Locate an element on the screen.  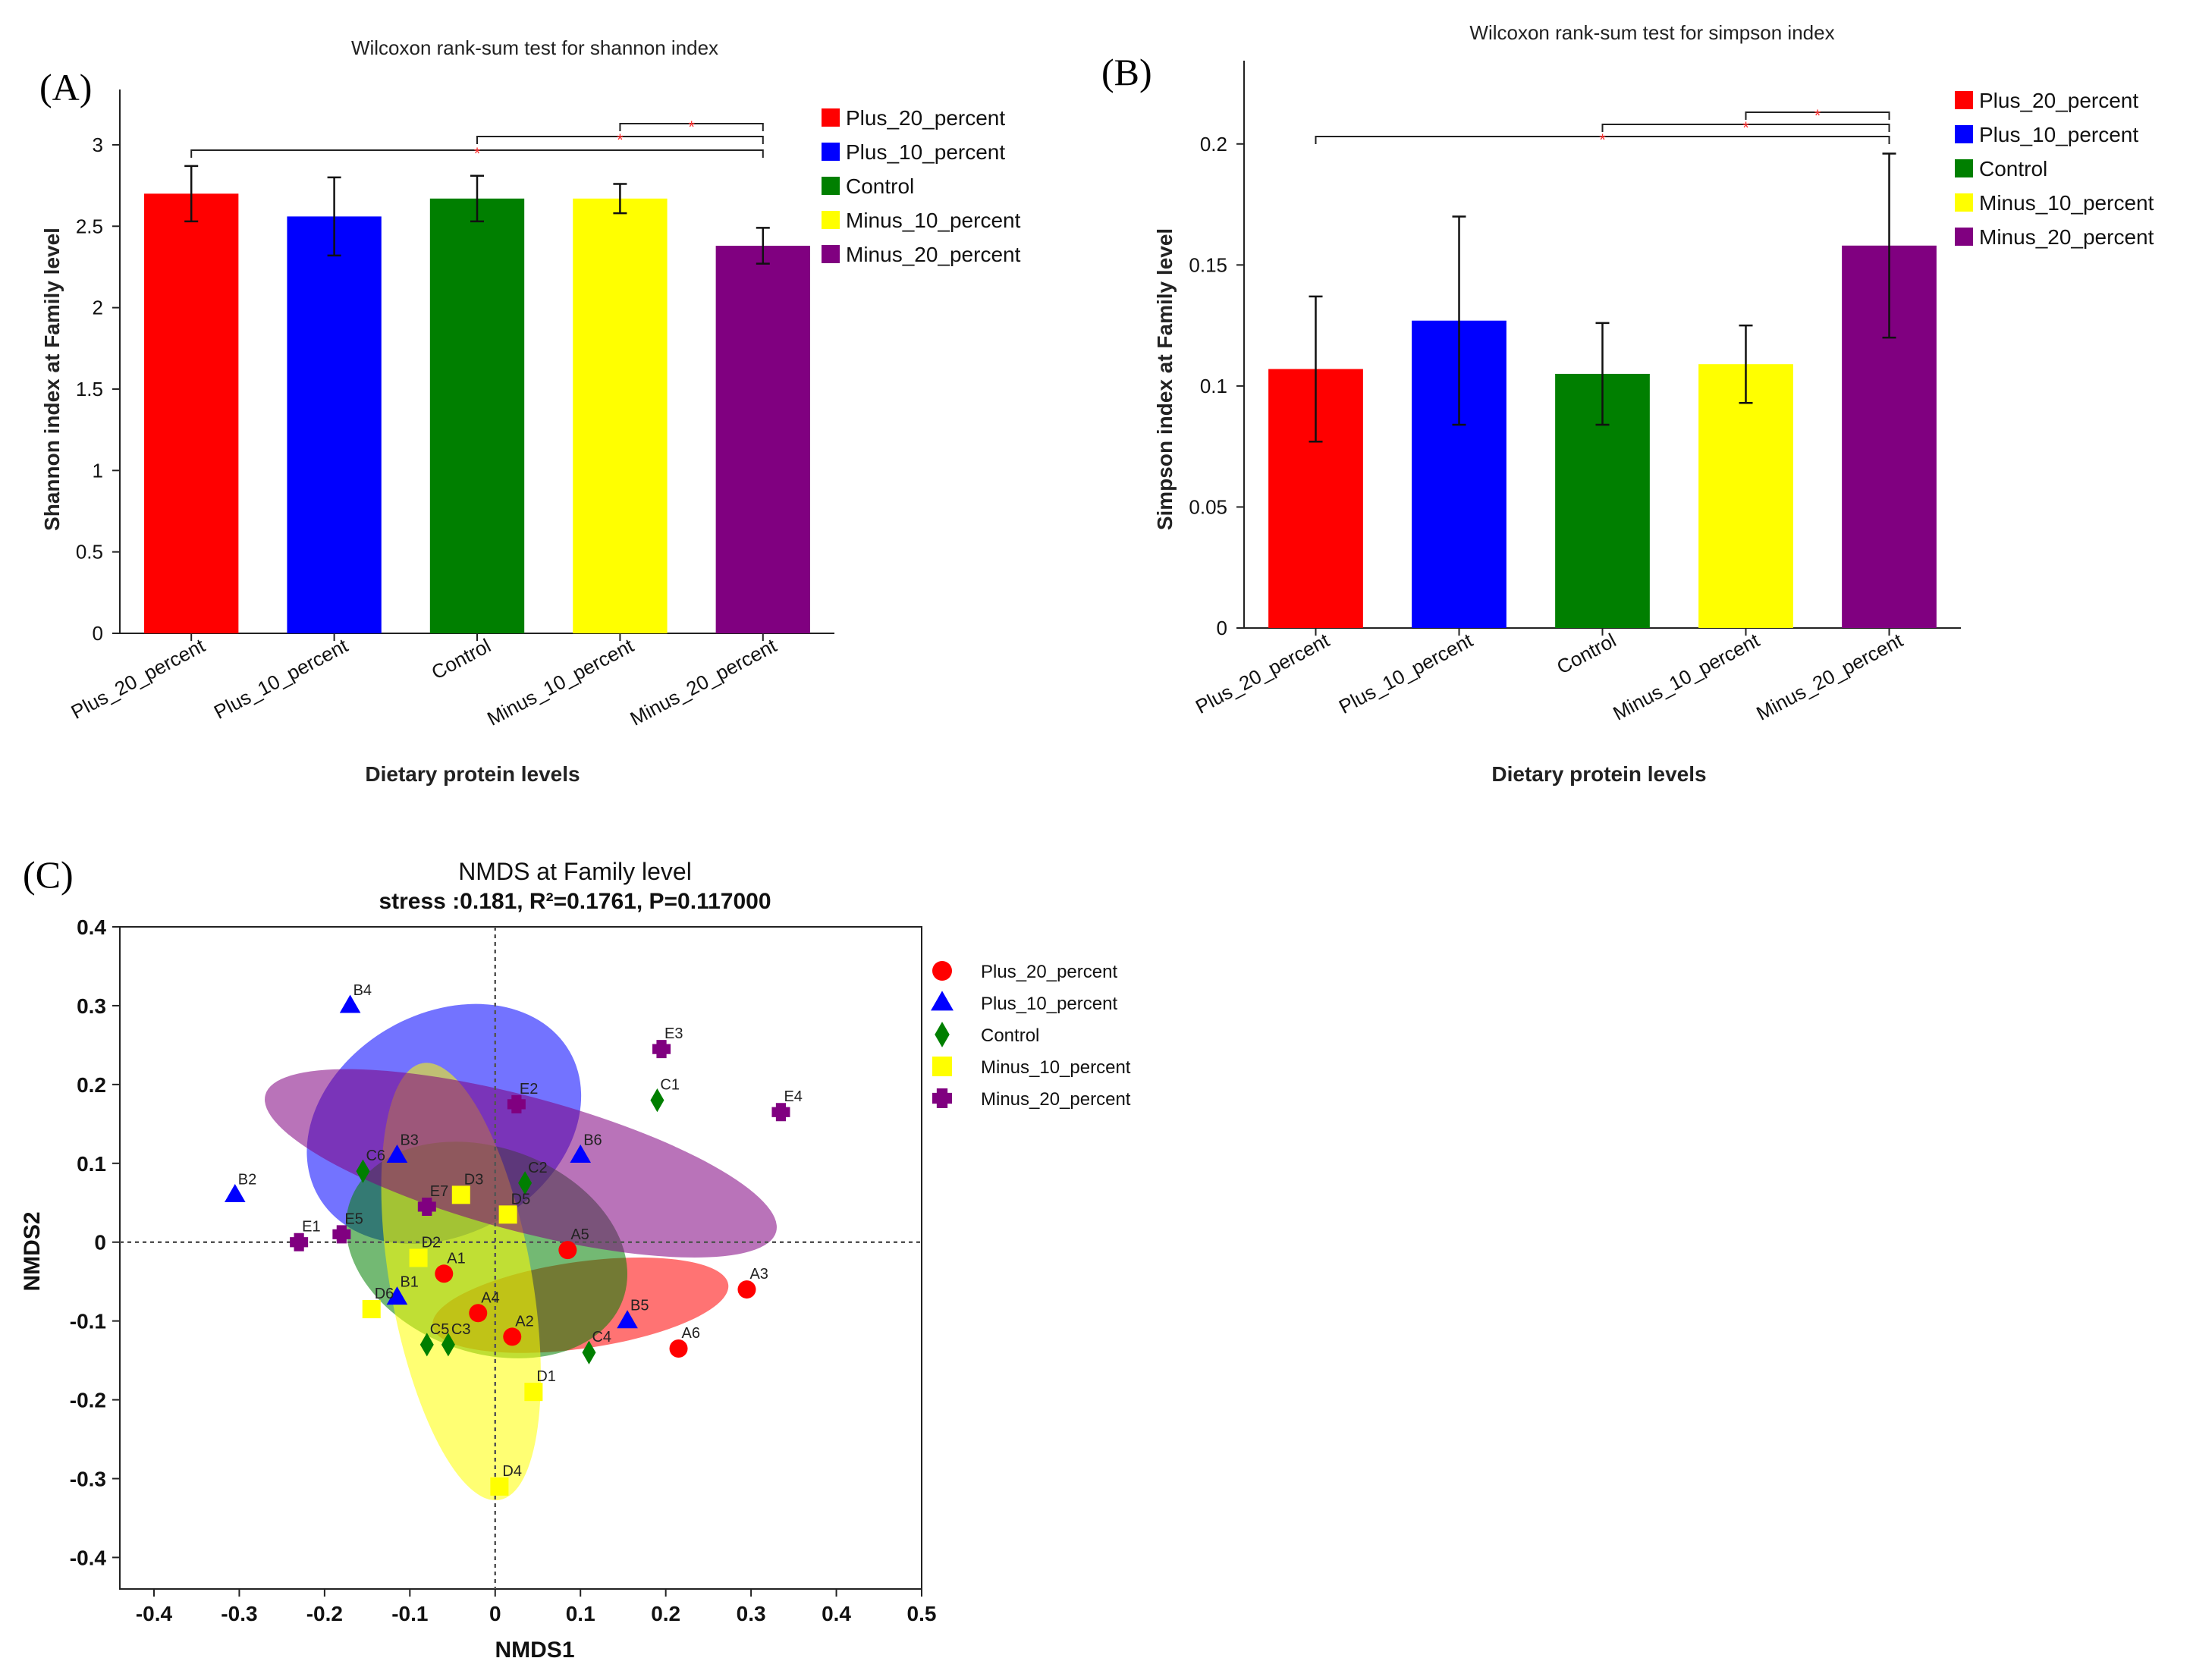
panel-c-point-label: B4 is located at coordinates (362, 990).